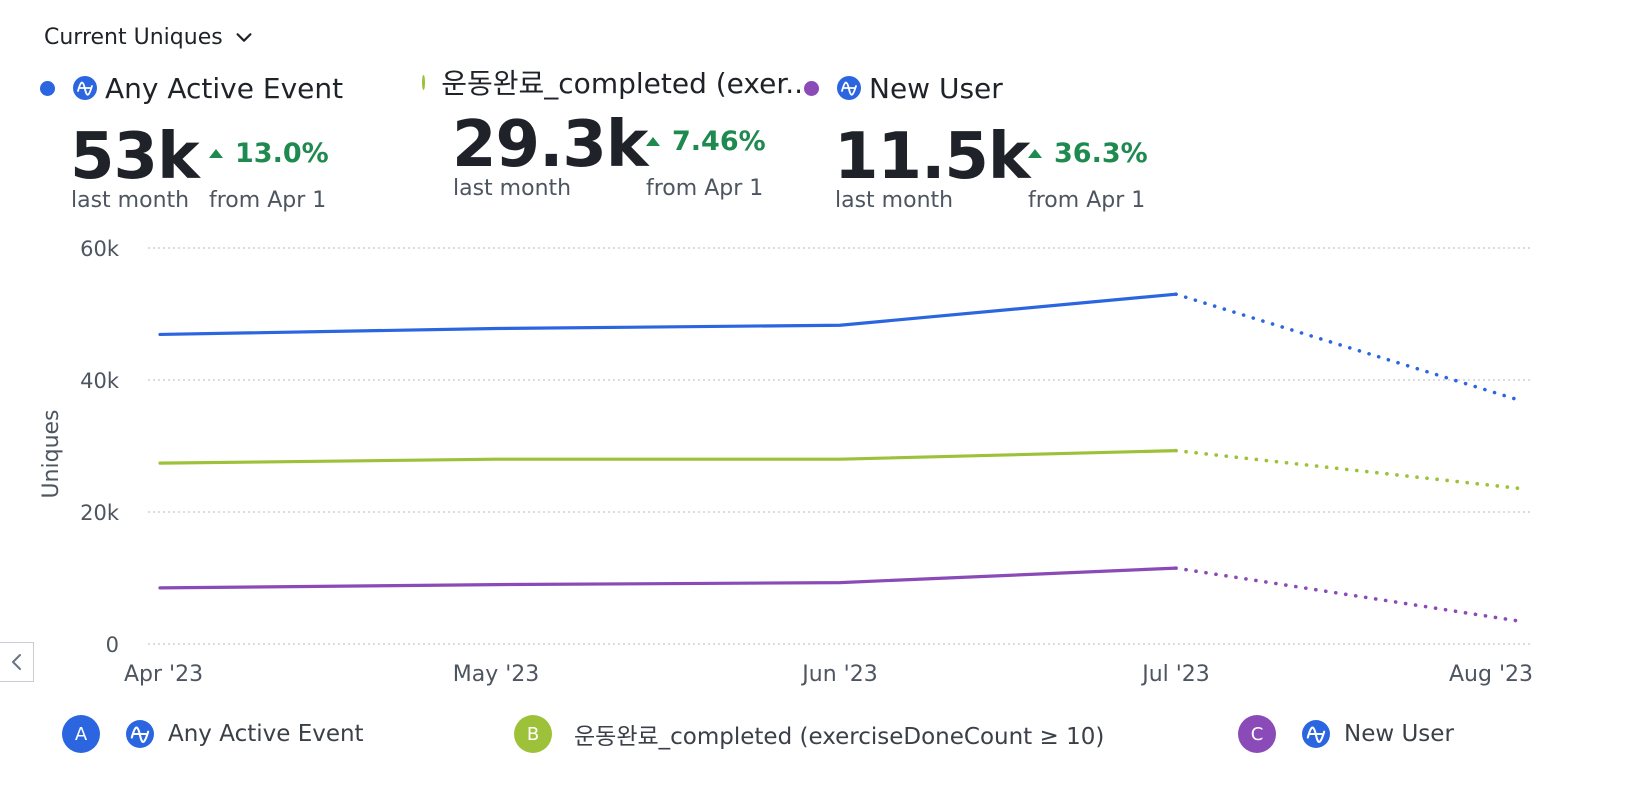  I want to click on y-axis-ticks: 0 20k 40k 60k, so click(100, 447).